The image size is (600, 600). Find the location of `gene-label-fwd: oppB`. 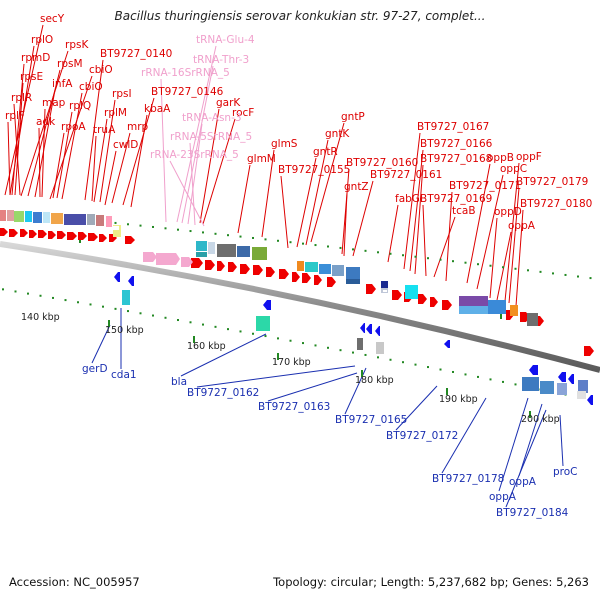

gene-label-fwd: oppB is located at coordinates (500, 158).